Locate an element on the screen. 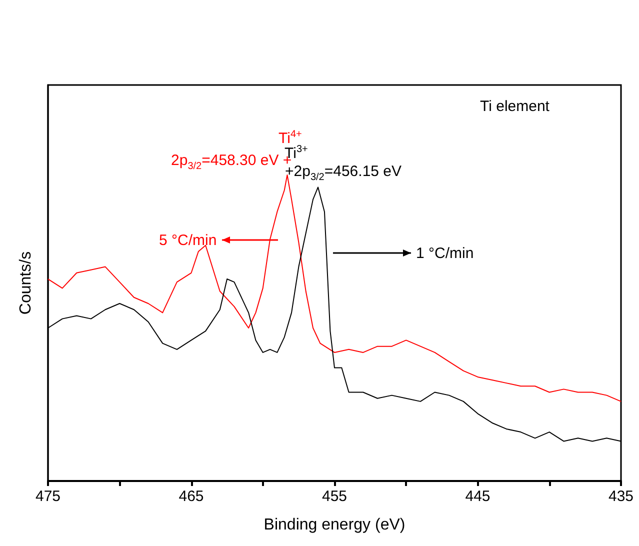 This screenshot has height=546, width=639. x-tick-label: 455 is located at coordinates (335, 496).